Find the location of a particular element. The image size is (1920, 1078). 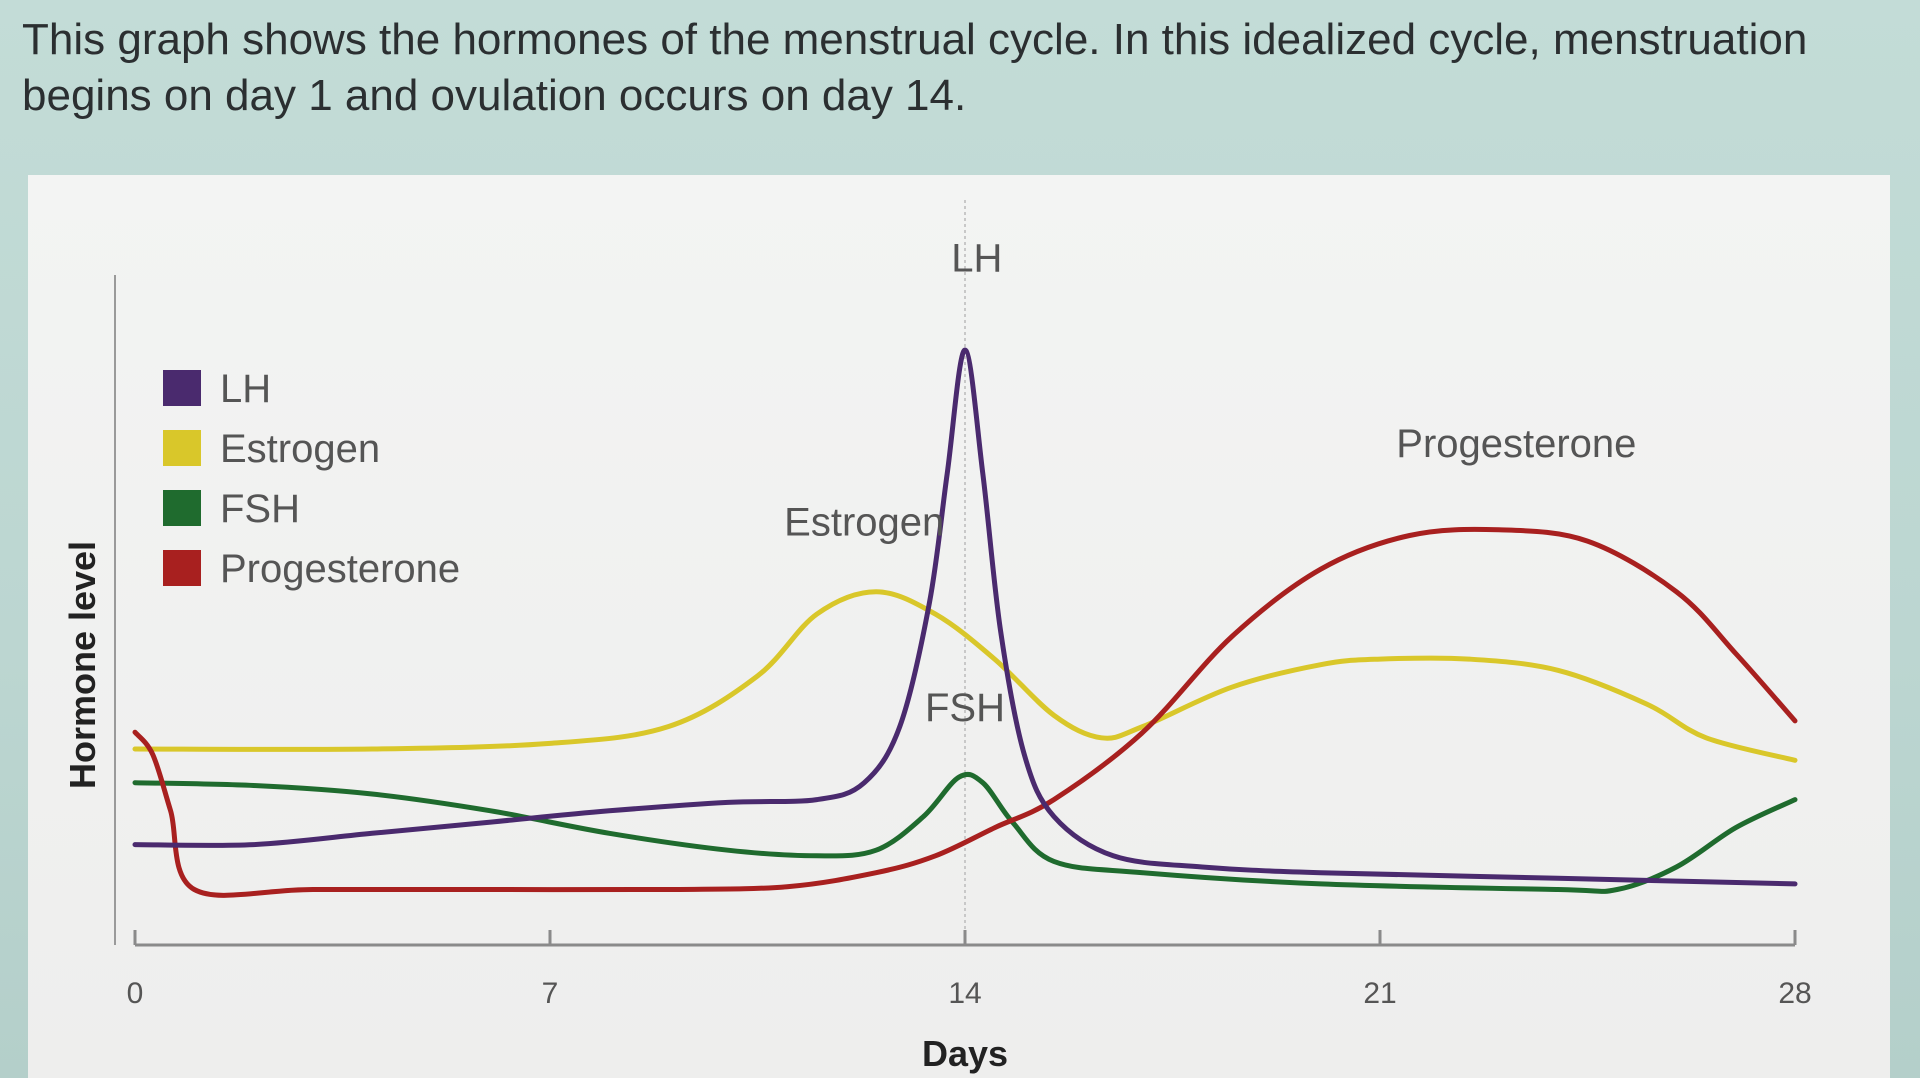

x-tick-label: 0 is located at coordinates (135, 993).